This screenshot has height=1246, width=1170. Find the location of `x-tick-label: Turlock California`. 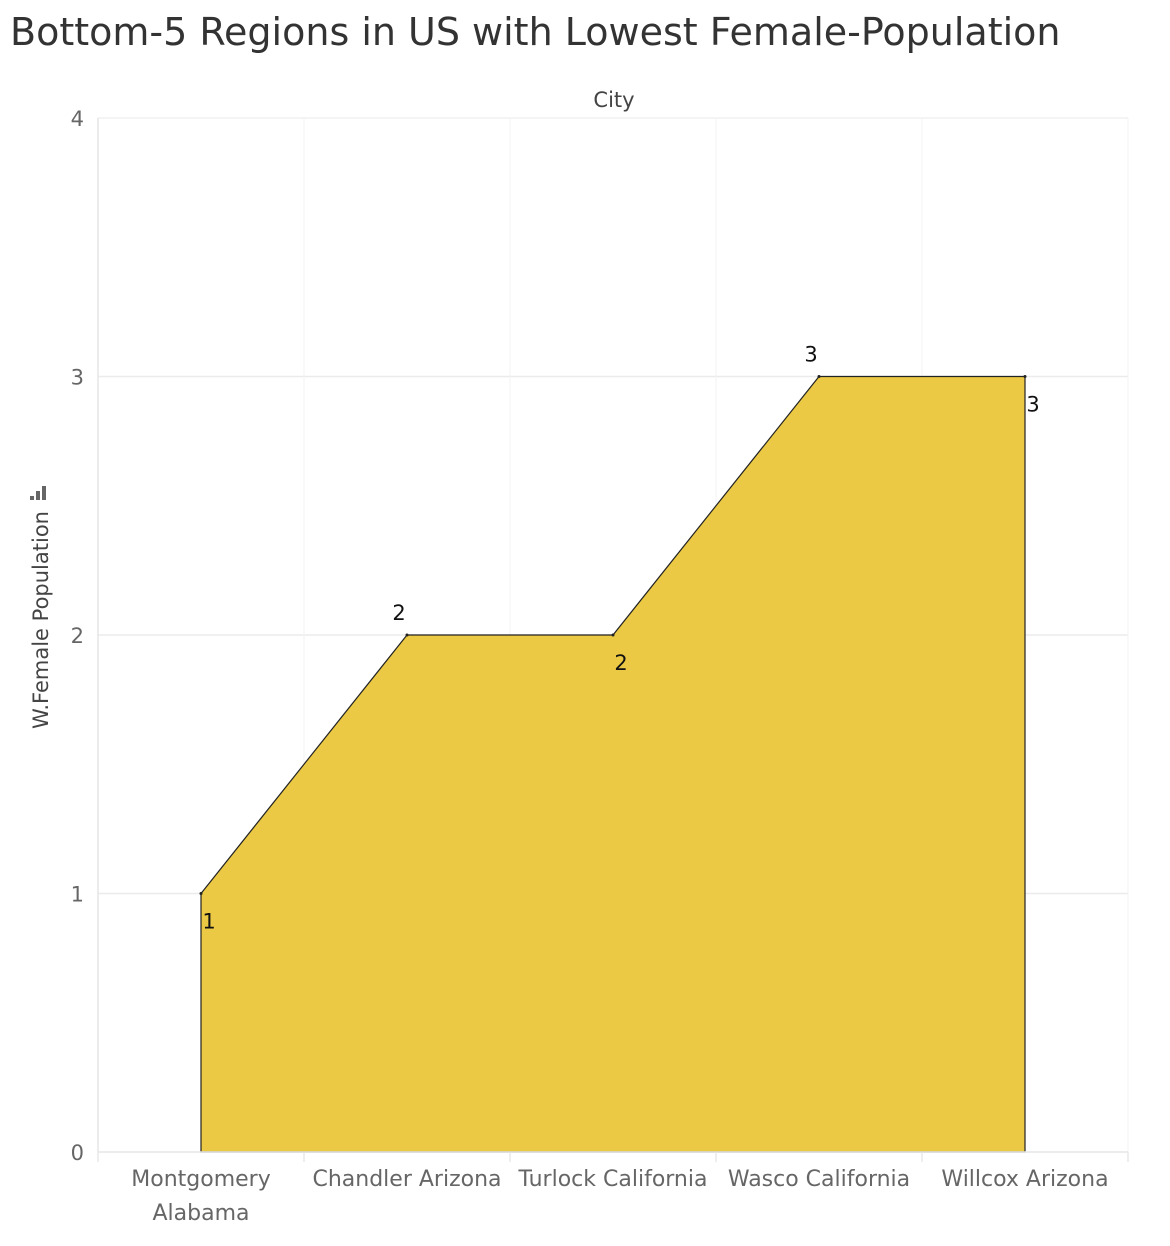

x-tick-label: Turlock California is located at coordinates (613, 1179).